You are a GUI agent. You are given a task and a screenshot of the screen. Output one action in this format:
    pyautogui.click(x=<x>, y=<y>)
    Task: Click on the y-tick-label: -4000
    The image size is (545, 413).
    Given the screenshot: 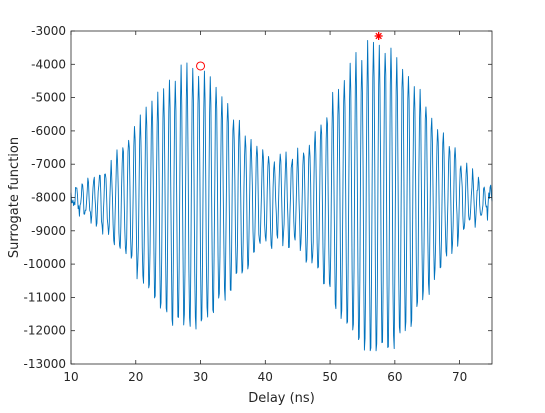 What is the action you would take?
    pyautogui.click(x=48, y=64)
    